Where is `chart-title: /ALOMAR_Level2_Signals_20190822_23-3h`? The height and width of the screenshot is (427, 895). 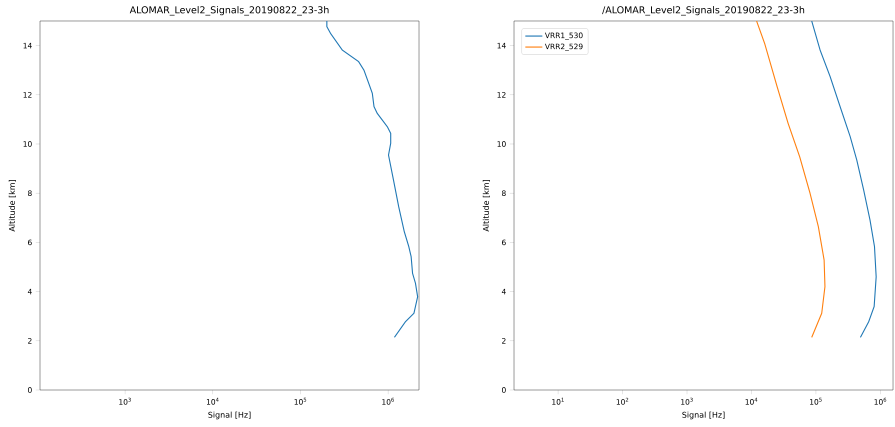 chart-title: /ALOMAR_Level2_Signals_20190822_23-3h is located at coordinates (703, 11).